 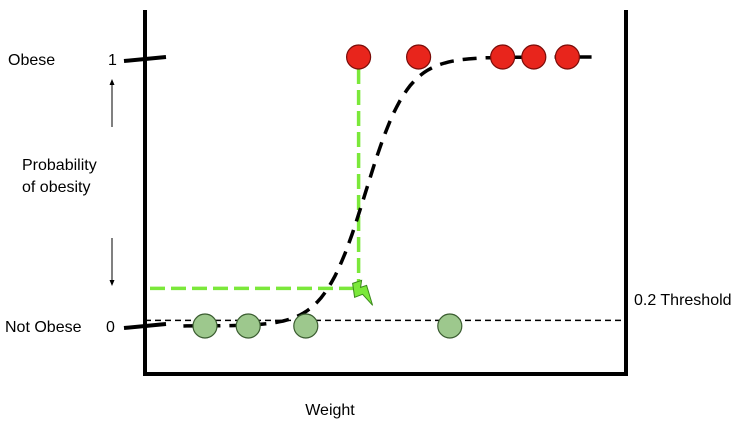 What do you see at coordinates (683, 300) in the screenshot?
I see `threshold-label: 0.2 Threshold` at bounding box center [683, 300].